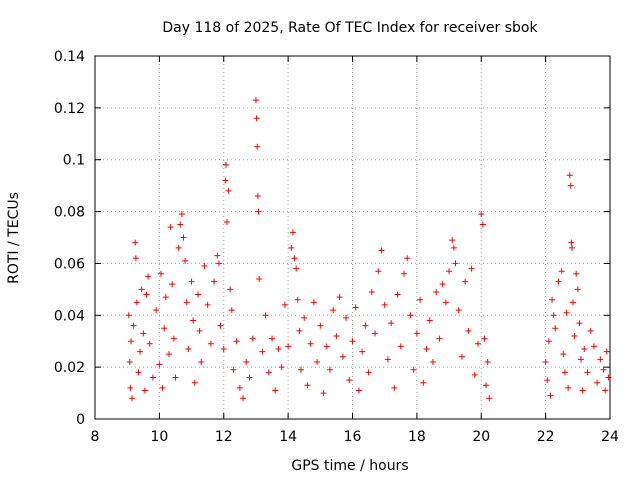  What do you see at coordinates (69, 109) in the screenshot?
I see `y-tick-label: 0.12` at bounding box center [69, 109].